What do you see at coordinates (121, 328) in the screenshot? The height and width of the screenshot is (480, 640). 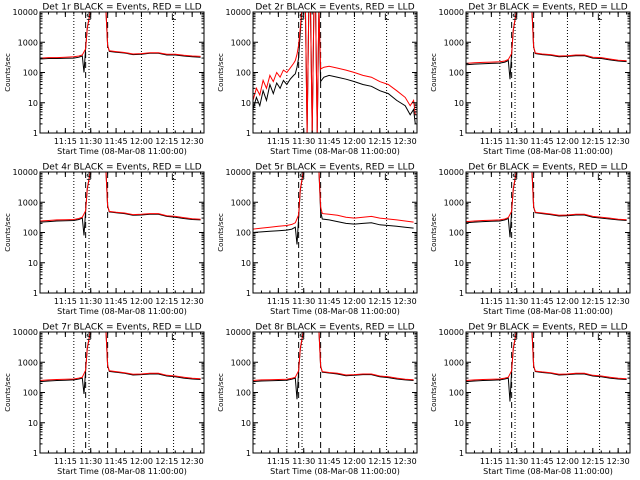 I see `panel-title: Det 7r BLACK = Events, RED = LLD` at bounding box center [121, 328].